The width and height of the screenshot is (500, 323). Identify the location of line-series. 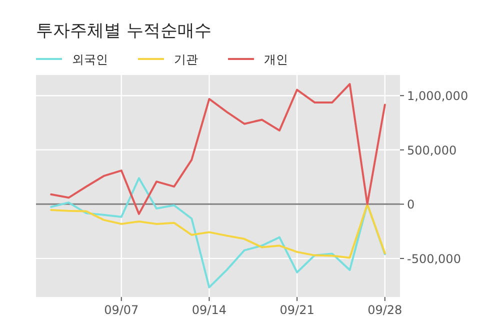
(218, 231).